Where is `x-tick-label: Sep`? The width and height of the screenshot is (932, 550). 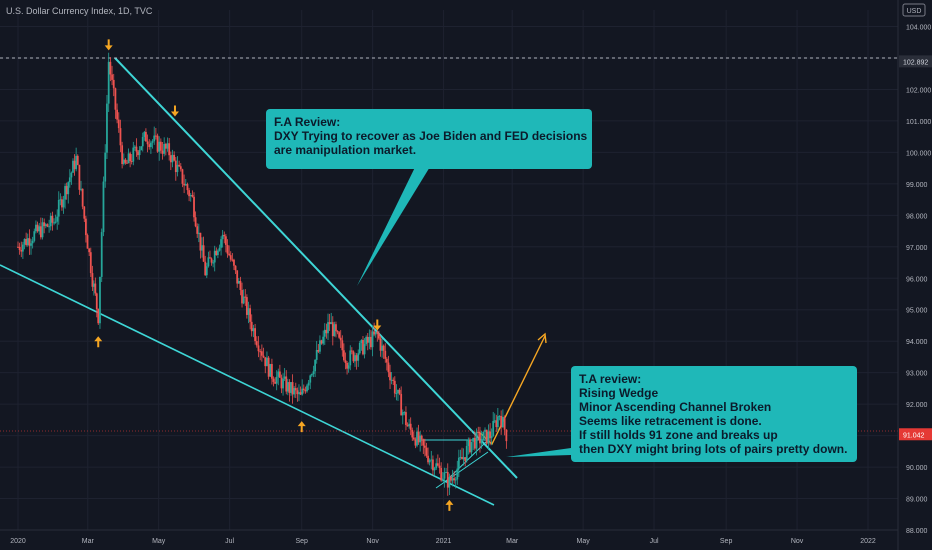 x-tick-label: Sep is located at coordinates (301, 541).